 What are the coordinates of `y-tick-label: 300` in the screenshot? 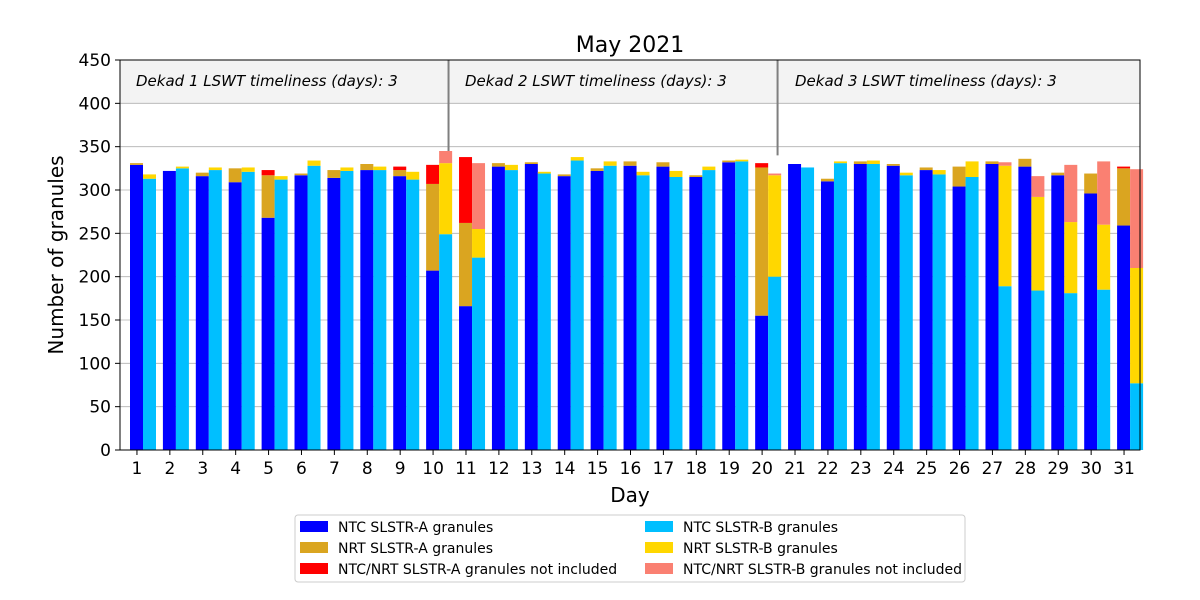 It's located at (95, 191).